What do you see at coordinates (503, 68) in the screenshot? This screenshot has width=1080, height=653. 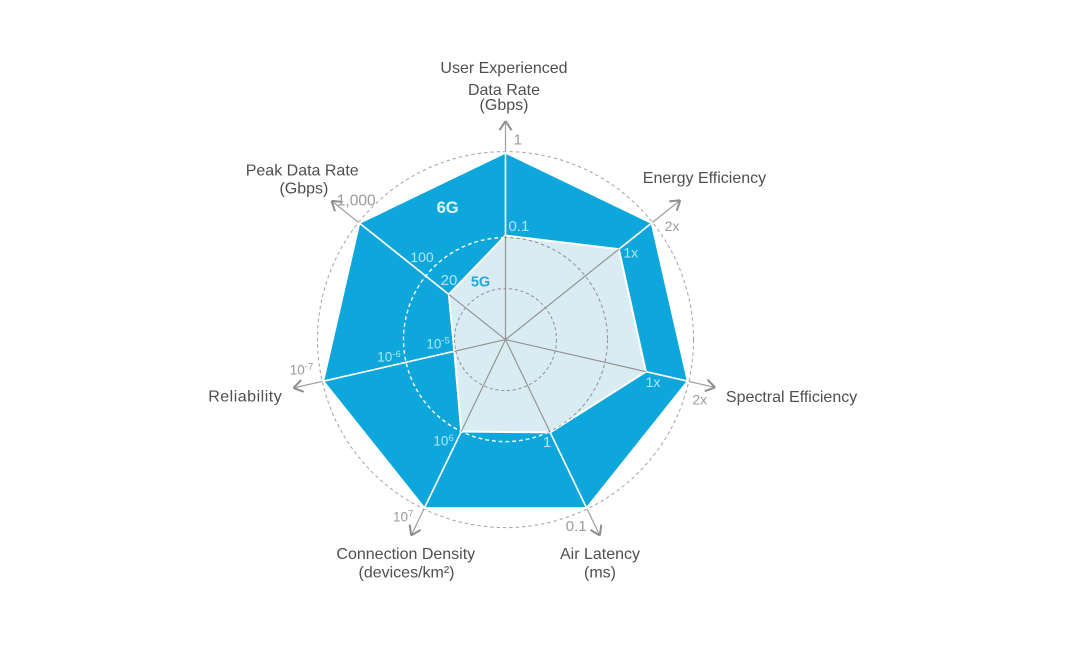 I see `svg-text: User Experienced` at bounding box center [503, 68].